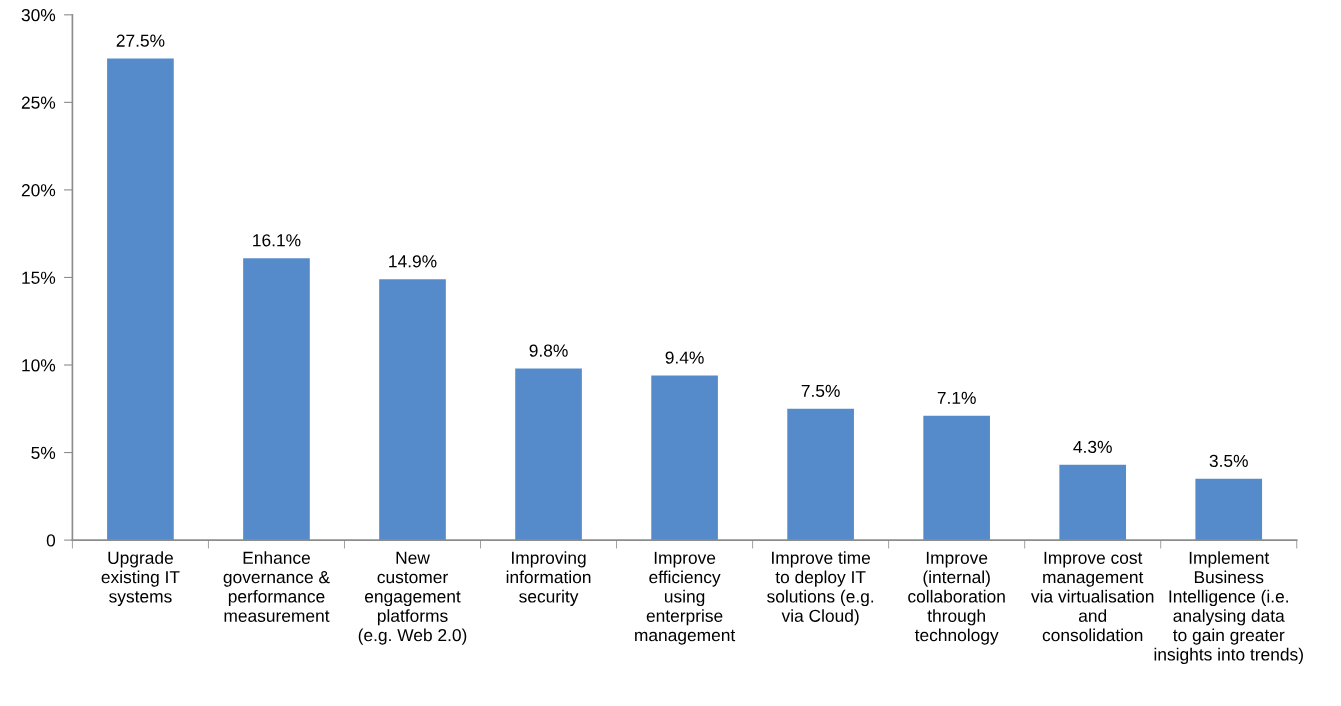 This screenshot has width=1341, height=706. I want to click on x-tick-label: Improve efficiency using enterprise management, so click(685, 598).